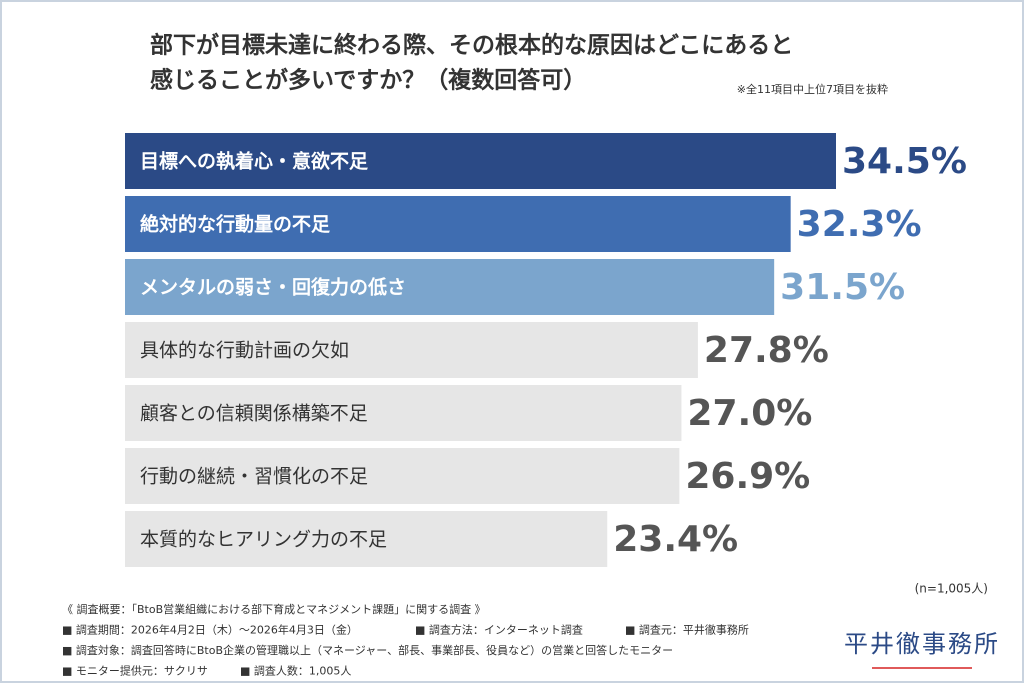 This screenshot has height=687, width=1024. What do you see at coordinates (675, 539) in the screenshot?
I see `value-label: 23.4%` at bounding box center [675, 539].